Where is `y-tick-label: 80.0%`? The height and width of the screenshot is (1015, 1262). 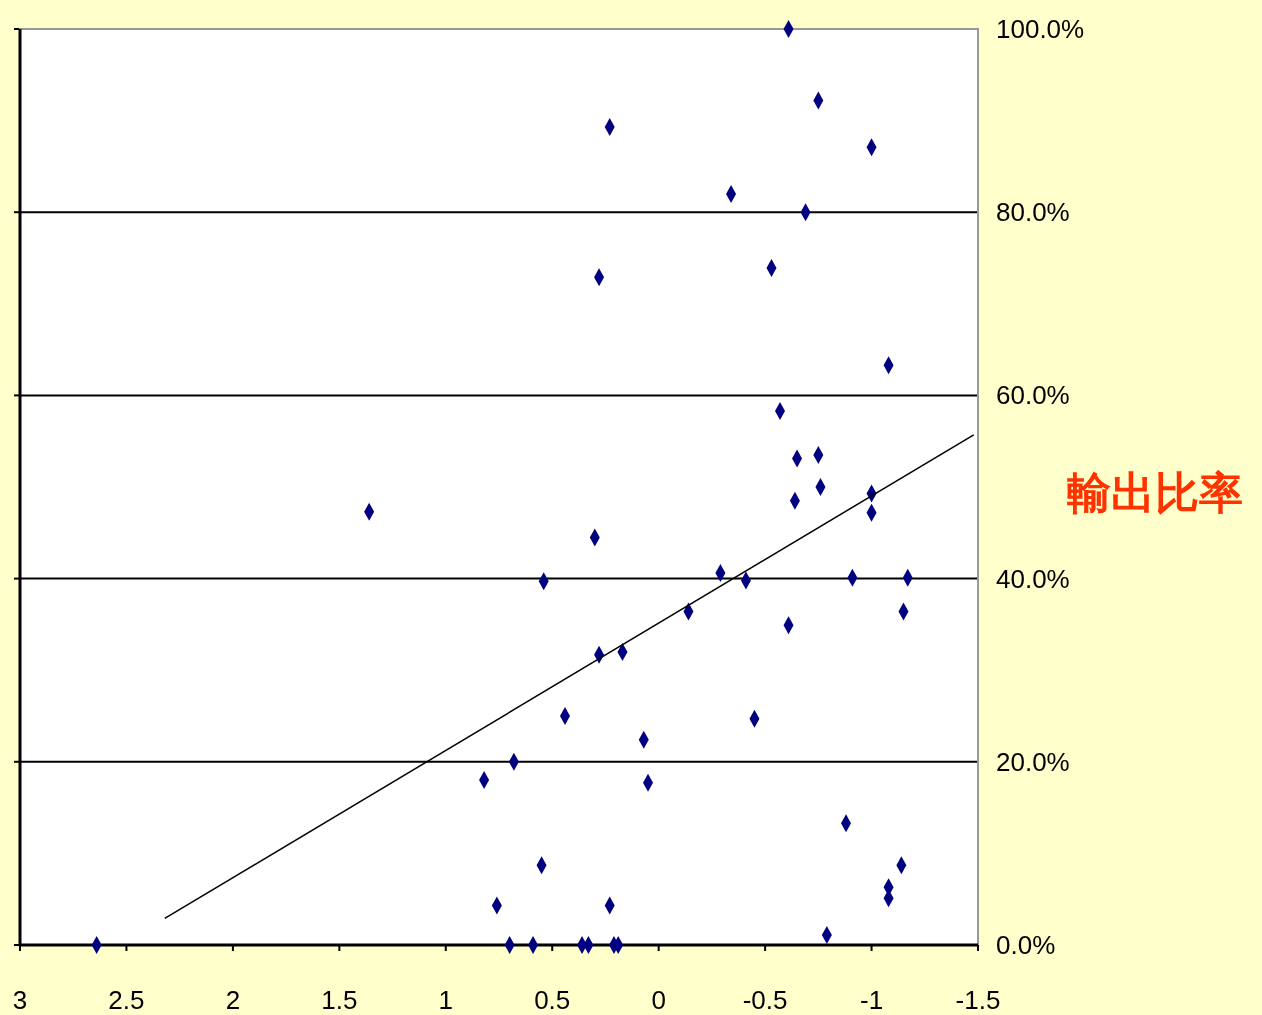
y-tick-label: 80.0% is located at coordinates (1033, 212).